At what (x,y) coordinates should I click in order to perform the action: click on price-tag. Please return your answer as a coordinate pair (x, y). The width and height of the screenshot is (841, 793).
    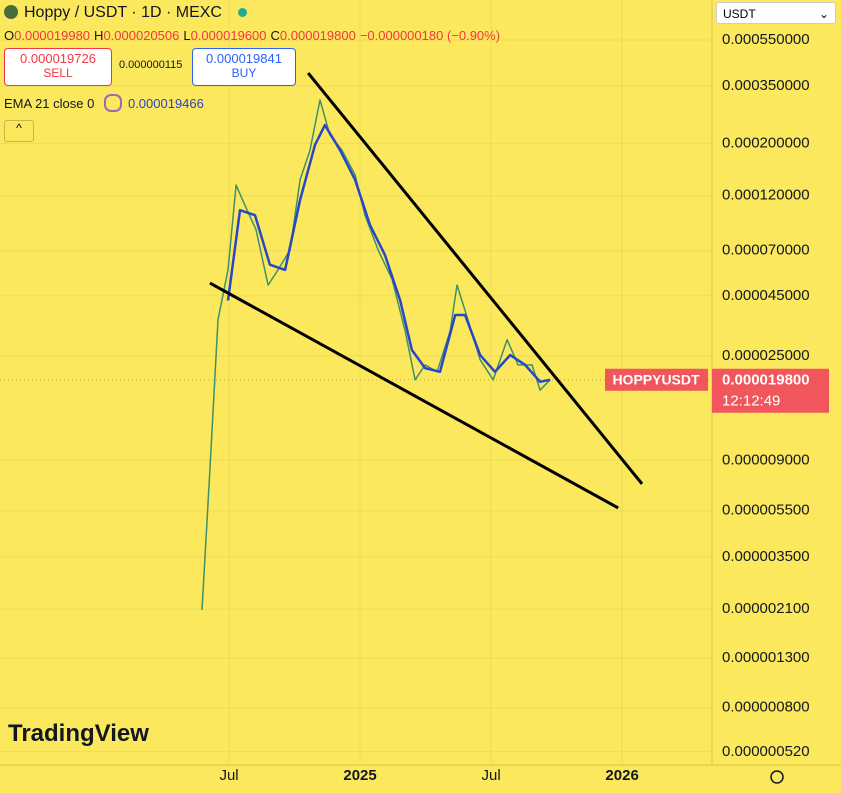
    Looking at the image, I should click on (770, 390).